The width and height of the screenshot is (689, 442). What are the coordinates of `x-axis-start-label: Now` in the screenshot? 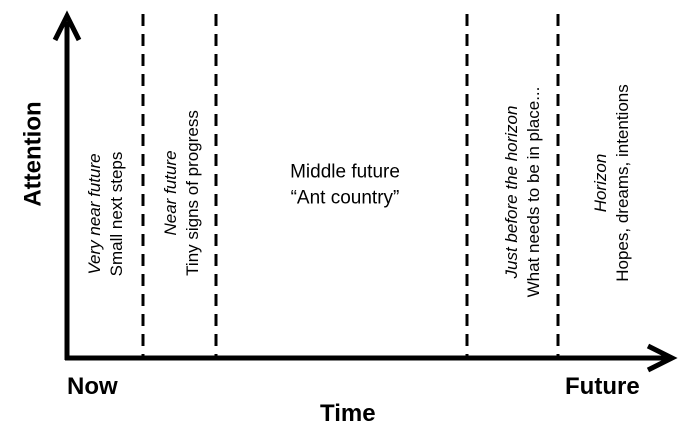 It's located at (92, 386).